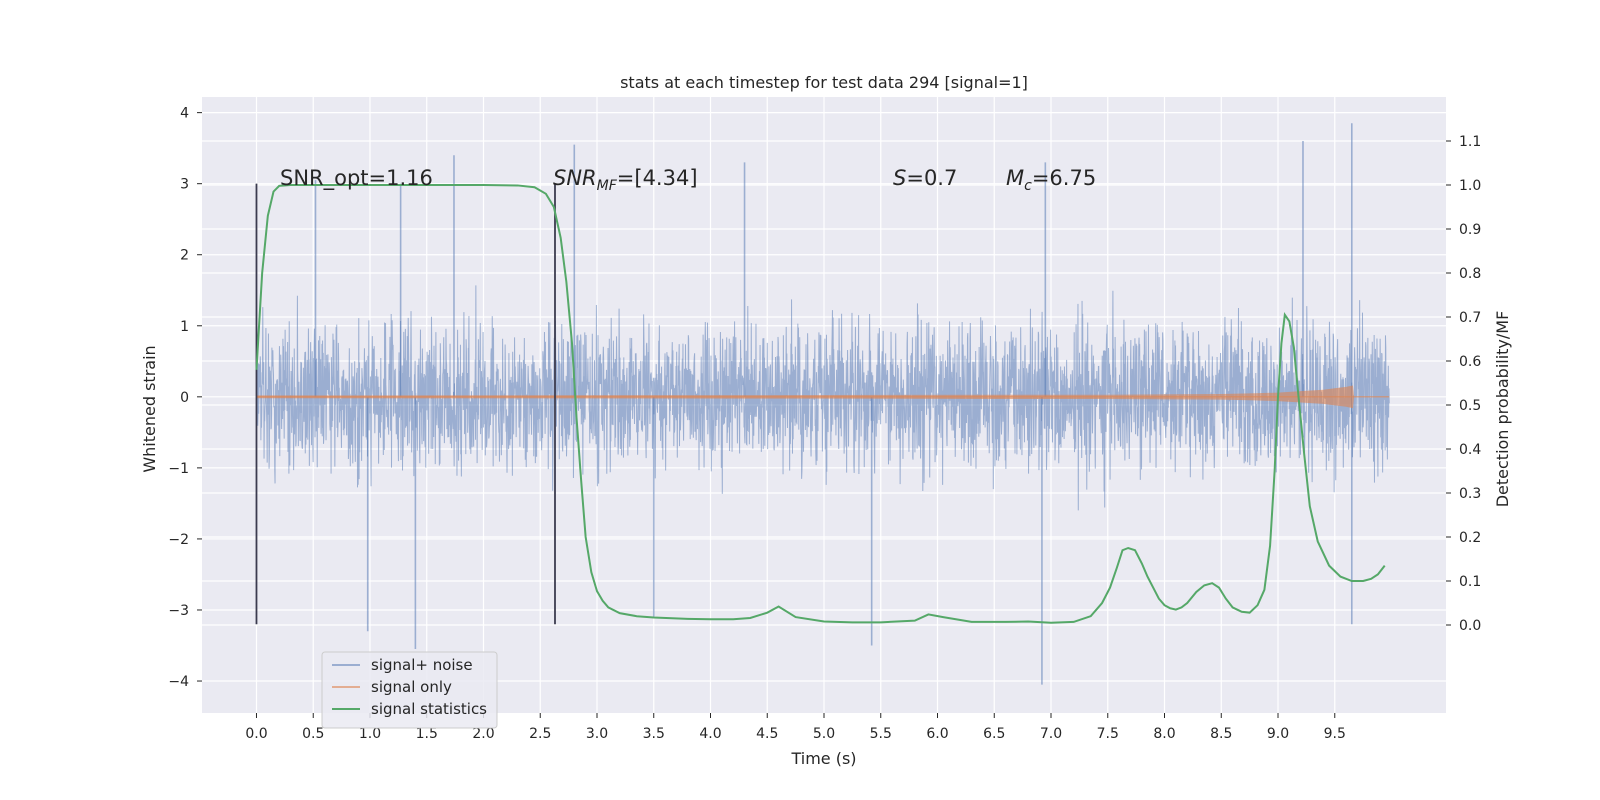 This screenshot has height=800, width=1600. Describe the element at coordinates (427, 734) in the screenshot. I see `x-tick-label: 1.5` at that location.